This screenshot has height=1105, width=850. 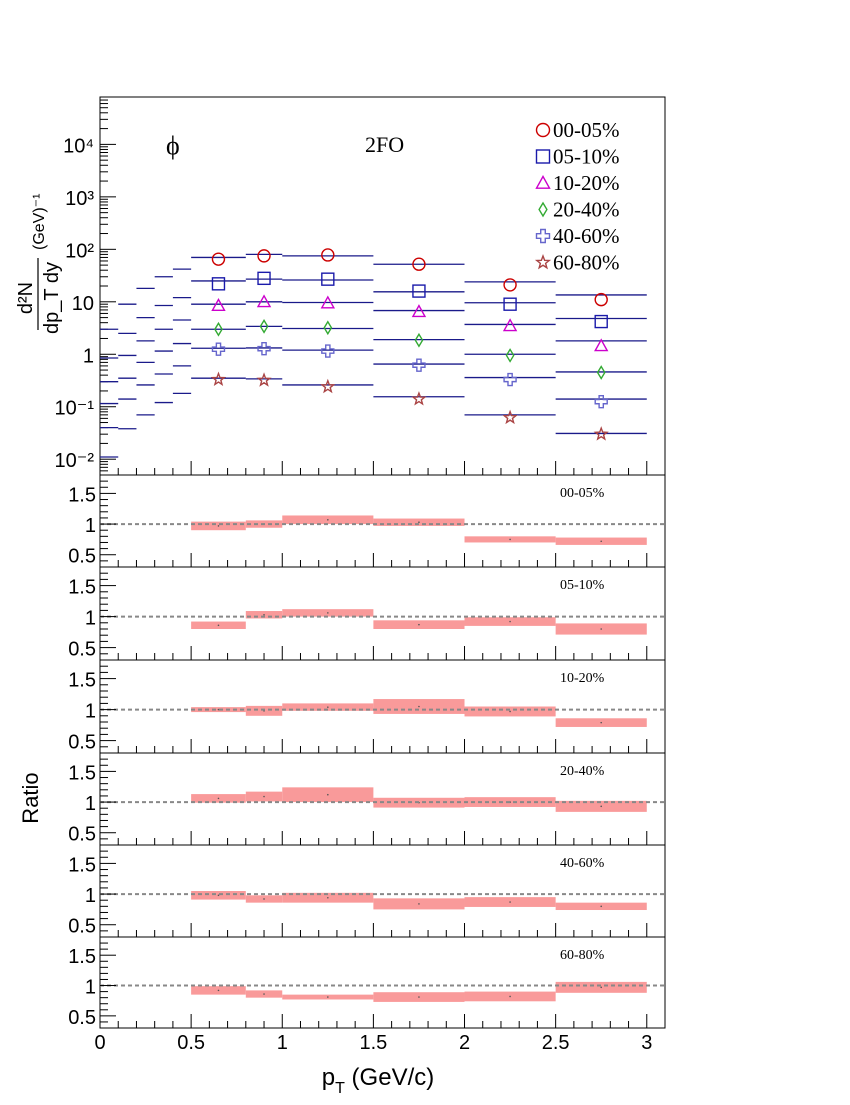 I want to click on legend-marker-circle, so click(x=543, y=130).